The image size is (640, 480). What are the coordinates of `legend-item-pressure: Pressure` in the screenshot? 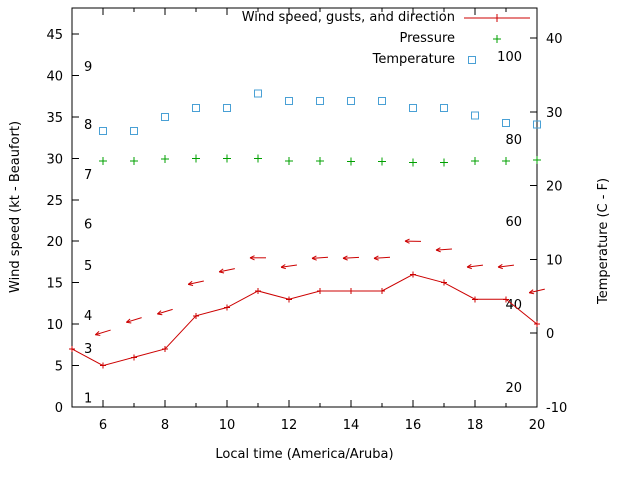 It's located at (265, 38).